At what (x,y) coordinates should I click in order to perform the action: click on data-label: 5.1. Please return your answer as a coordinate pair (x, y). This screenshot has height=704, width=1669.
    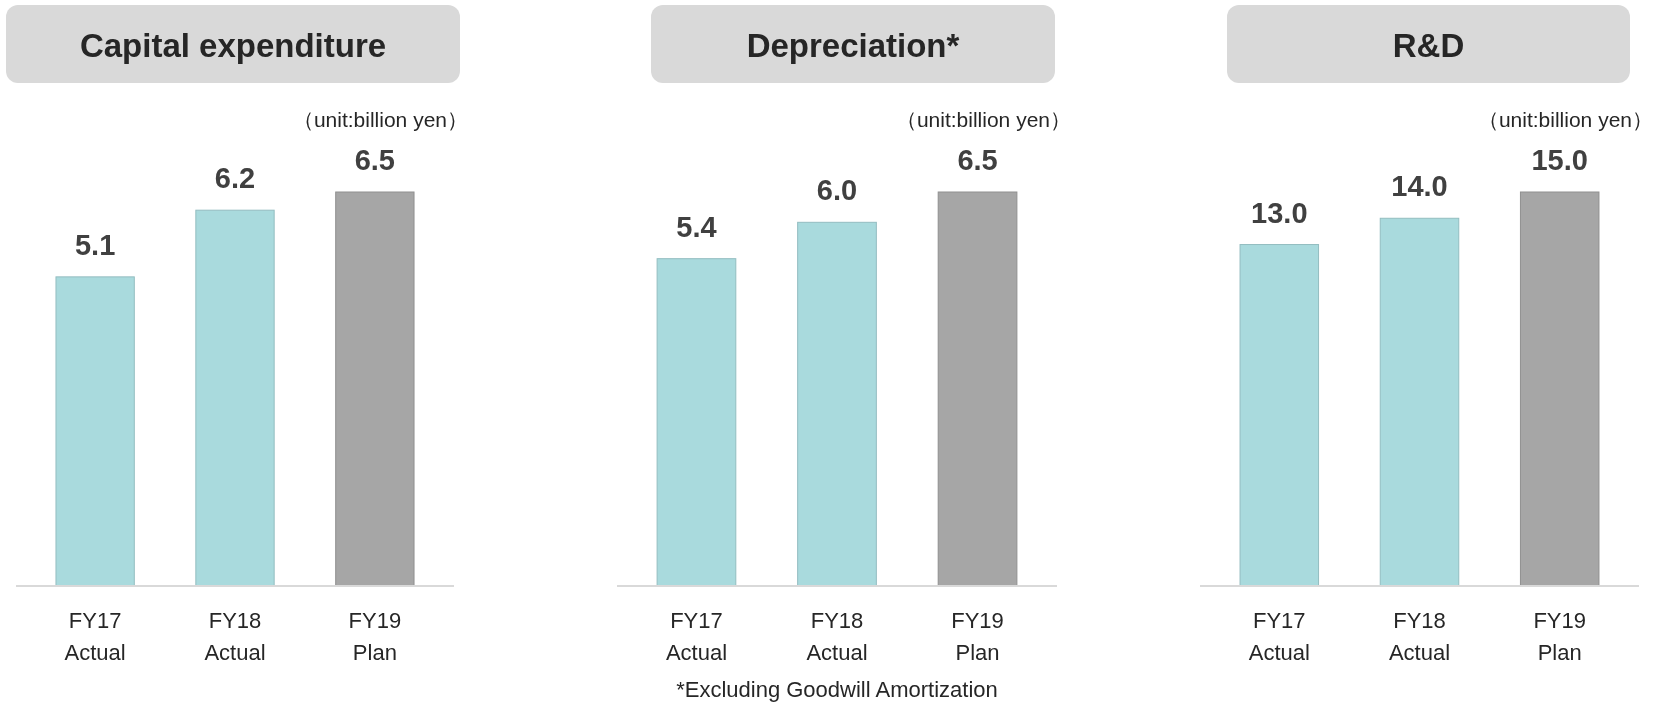
    Looking at the image, I should click on (95, 244).